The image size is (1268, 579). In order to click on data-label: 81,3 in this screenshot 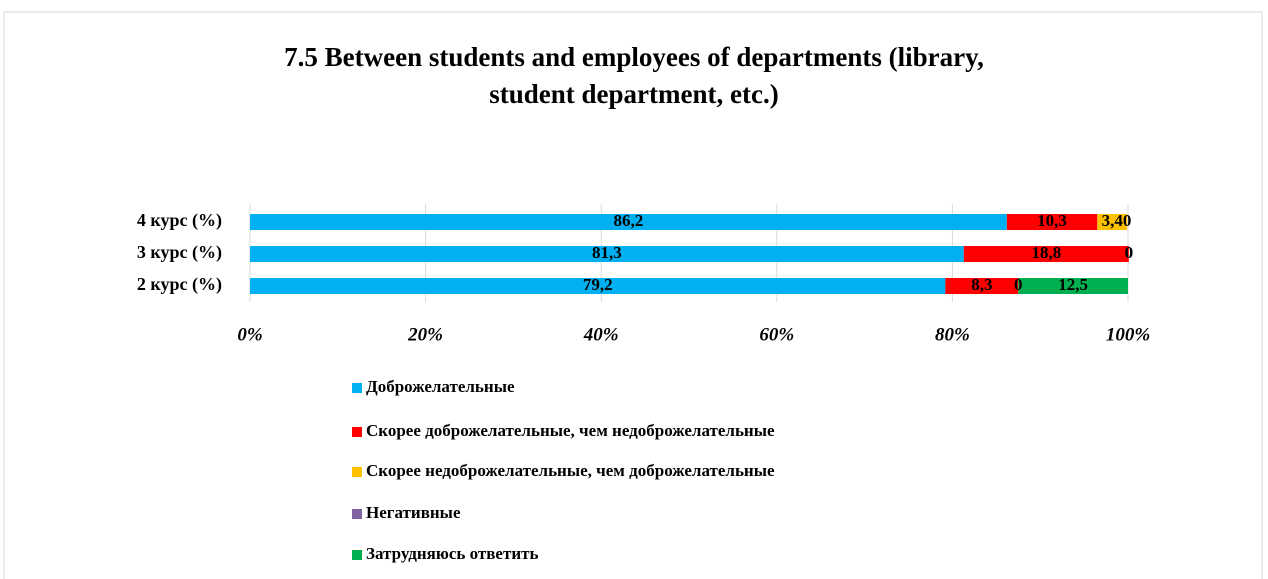, I will do `click(607, 252)`.